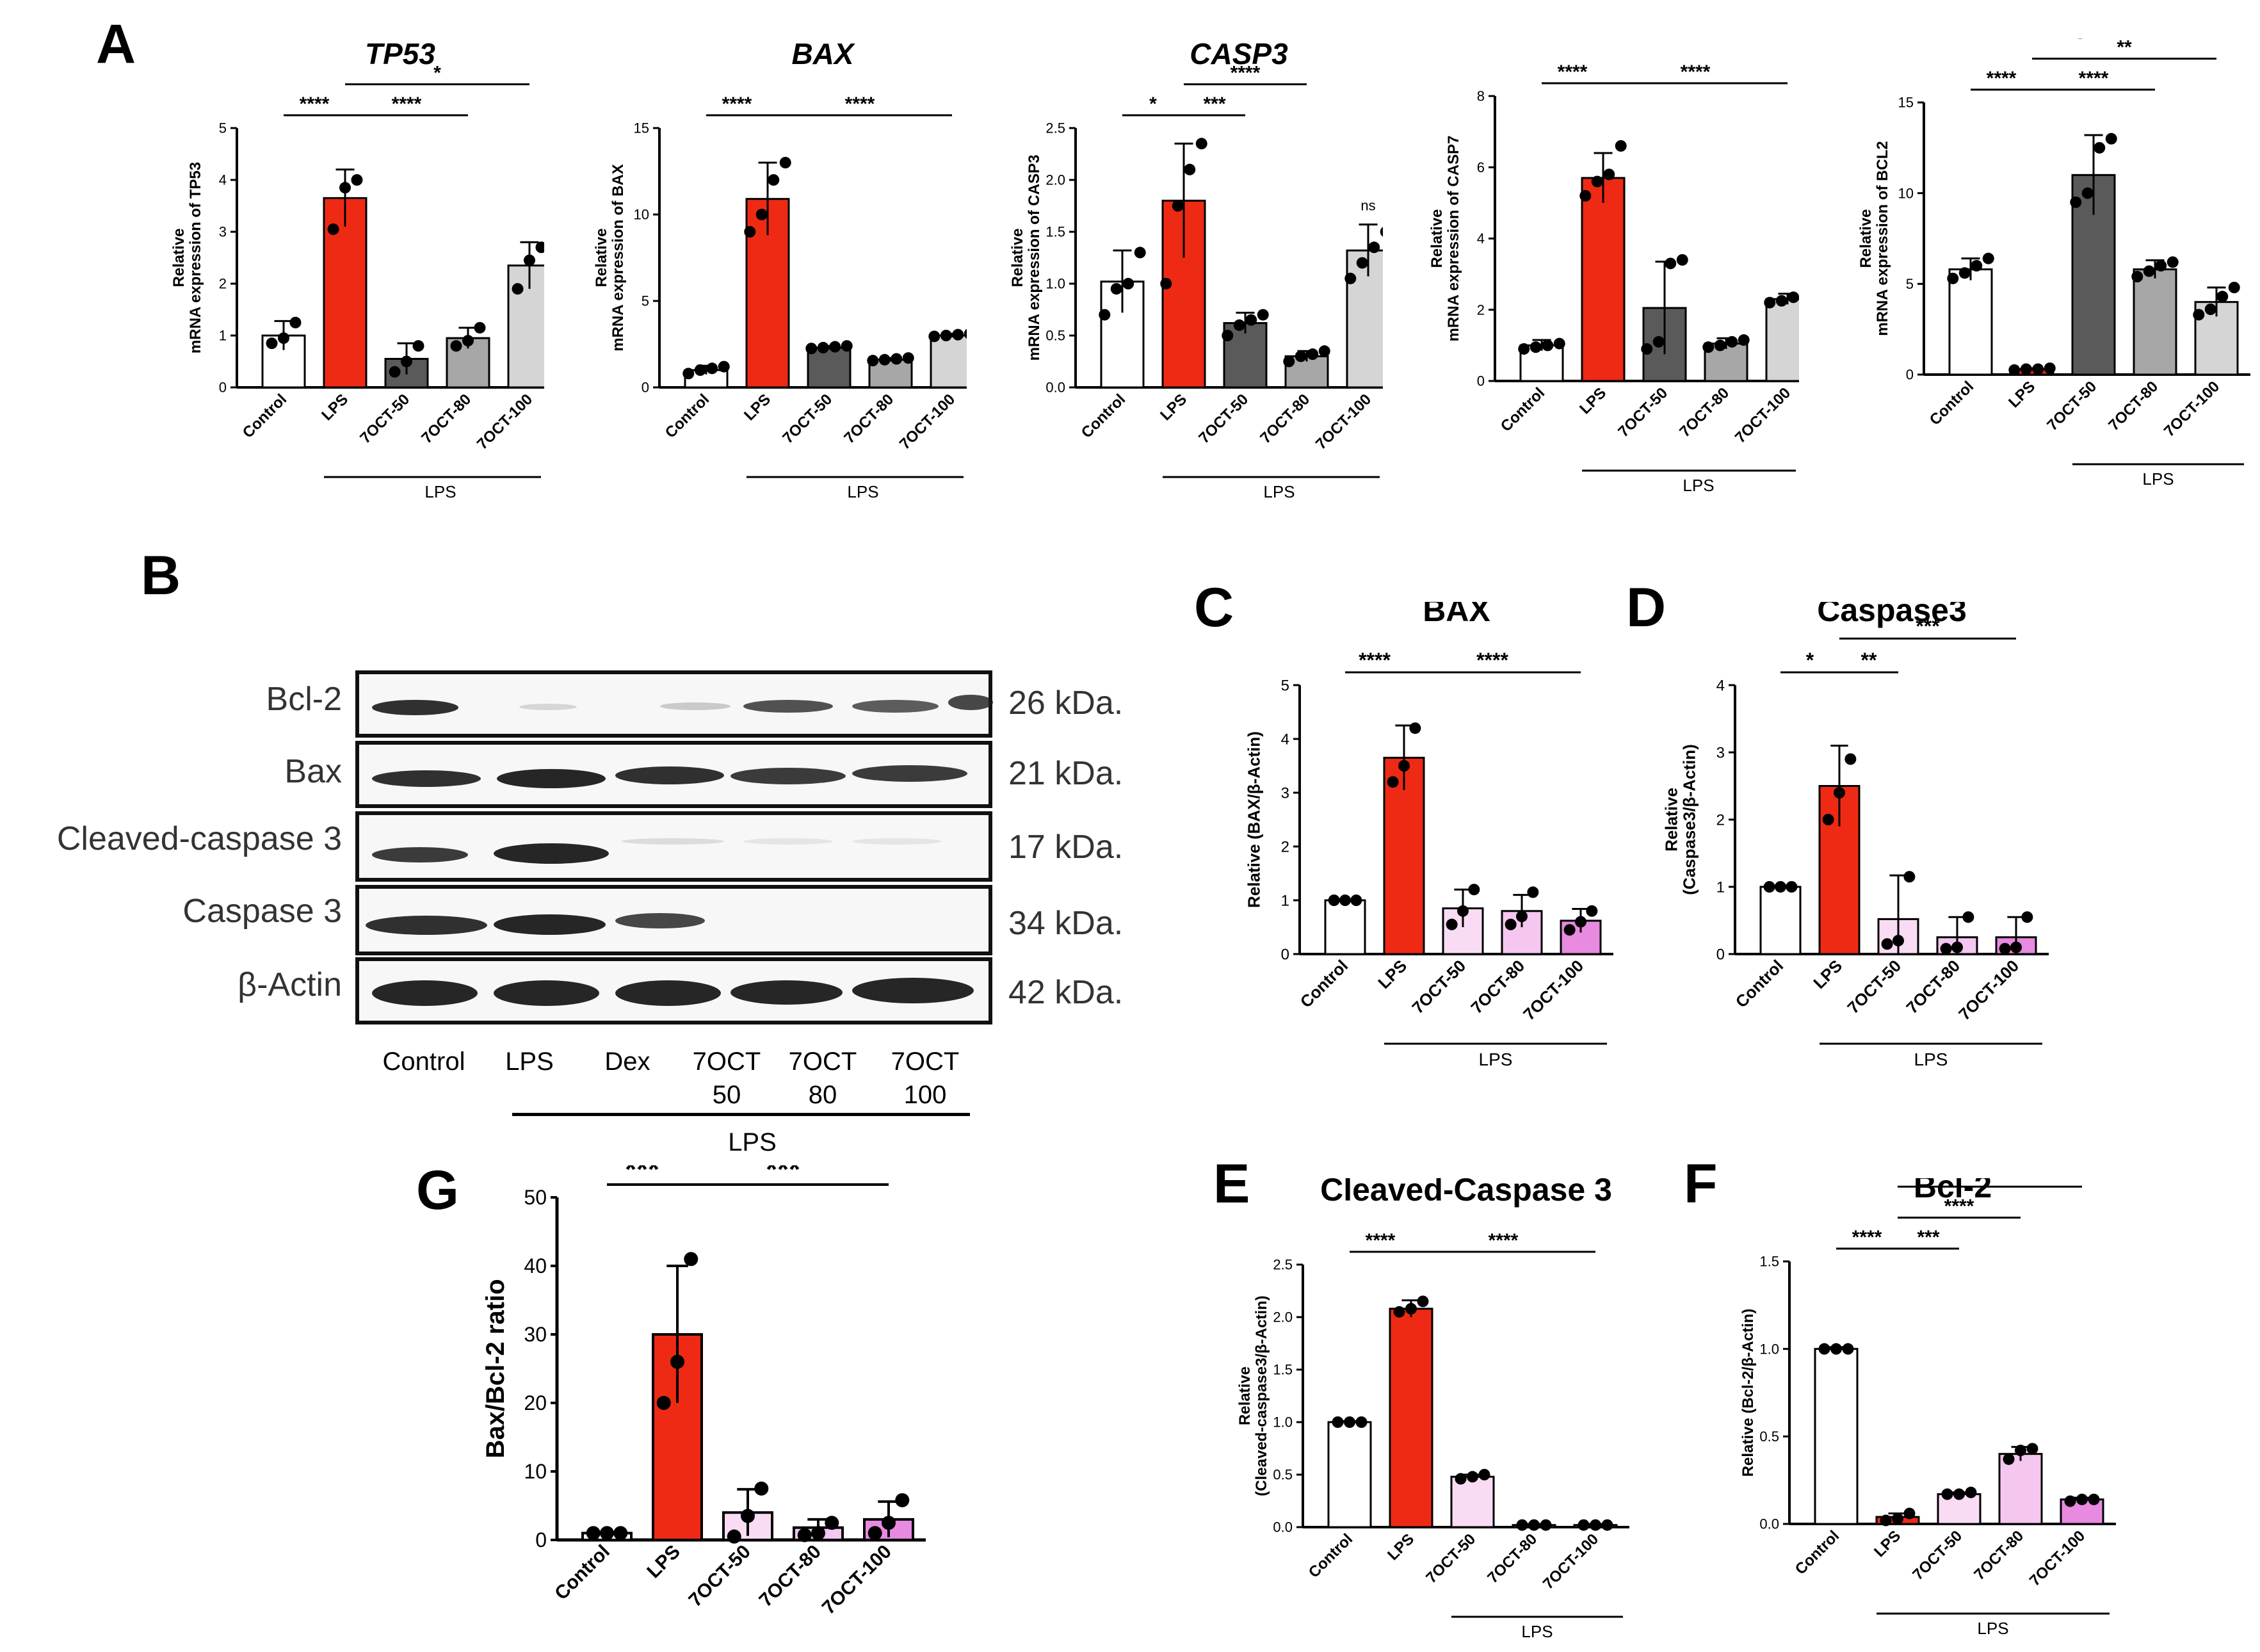 The width and height of the screenshot is (2260, 1652). Describe the element at coordinates (423, 1062) in the screenshot. I see `blot-lane-control: Control` at that location.